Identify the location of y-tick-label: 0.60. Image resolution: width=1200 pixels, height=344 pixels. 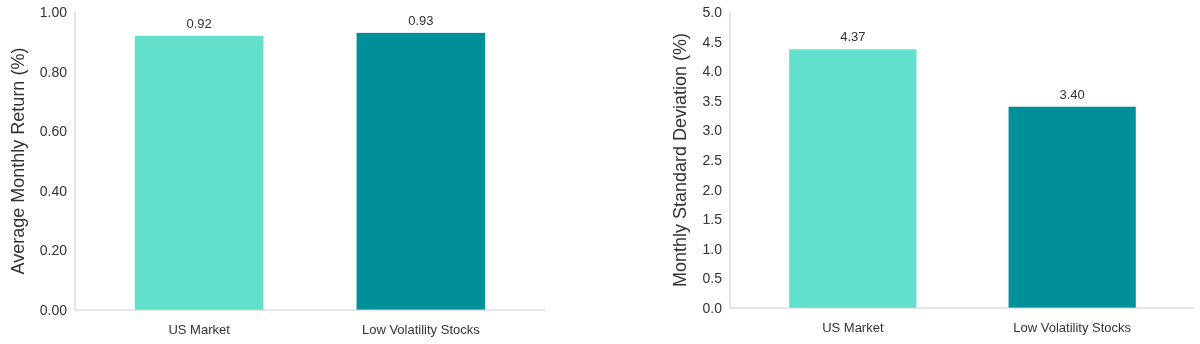
(53, 131).